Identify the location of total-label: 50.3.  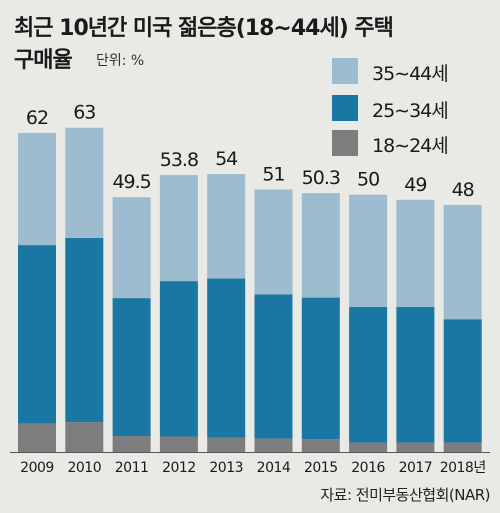
(321, 178).